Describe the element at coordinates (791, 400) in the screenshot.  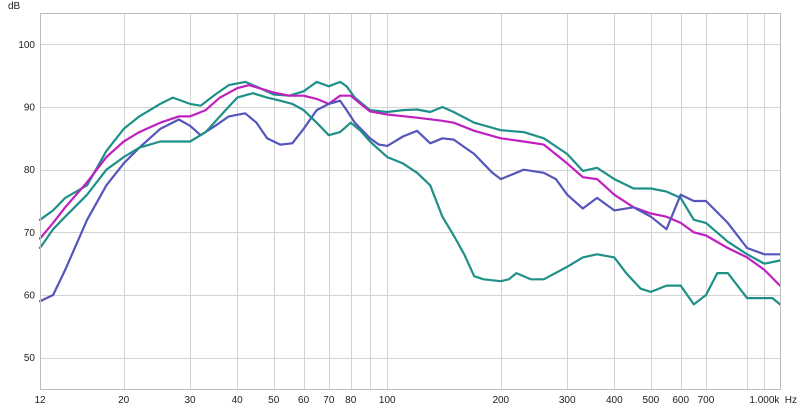
I see `x-axis-unit-label: Hz` at that location.